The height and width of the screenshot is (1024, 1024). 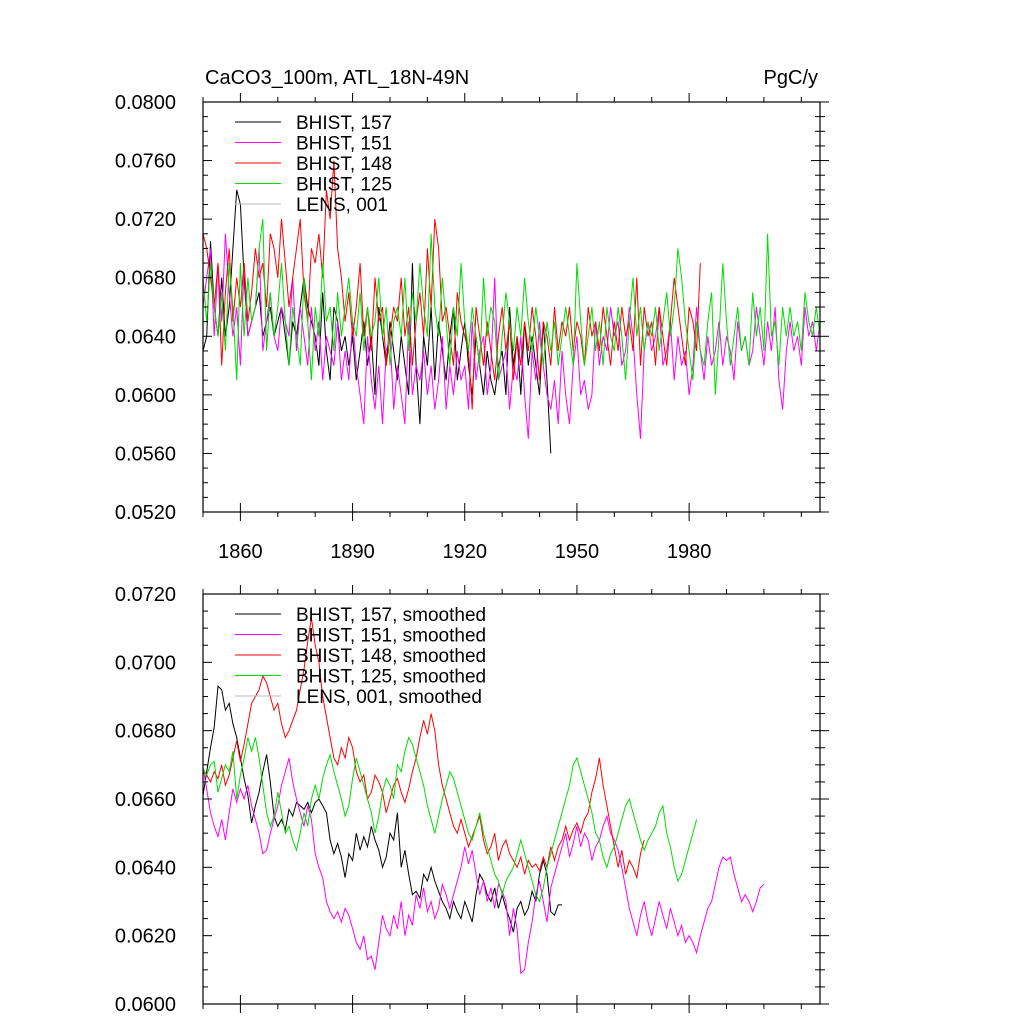 What do you see at coordinates (145, 162) in the screenshot?
I see `y-tick-label: 0.0760` at bounding box center [145, 162].